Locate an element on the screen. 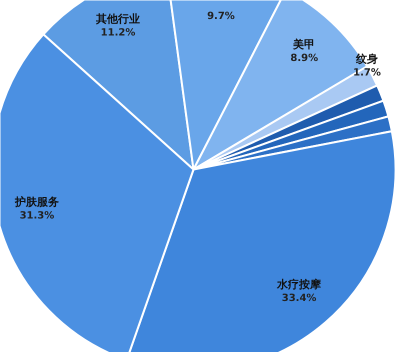 This screenshot has height=352, width=402. data-label: 33.4% is located at coordinates (299, 298).